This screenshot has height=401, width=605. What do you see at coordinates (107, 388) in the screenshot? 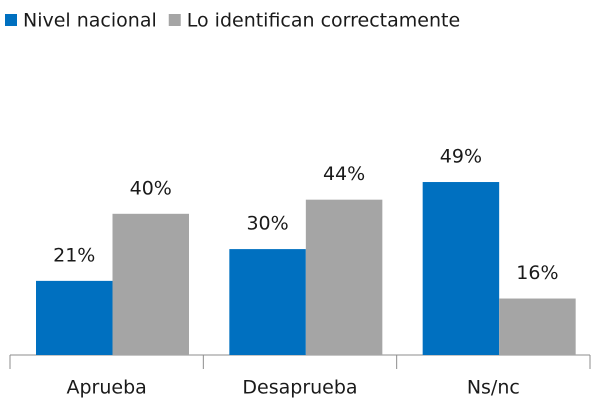
I see `x-tick-label: Aprueba` at bounding box center [107, 388].